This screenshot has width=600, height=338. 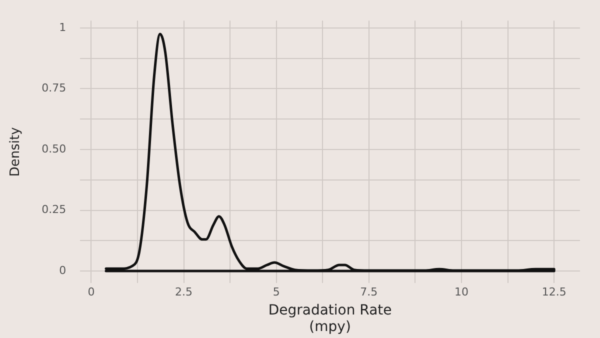 I want to click on y-tick-label: 0, so click(x=62, y=270).